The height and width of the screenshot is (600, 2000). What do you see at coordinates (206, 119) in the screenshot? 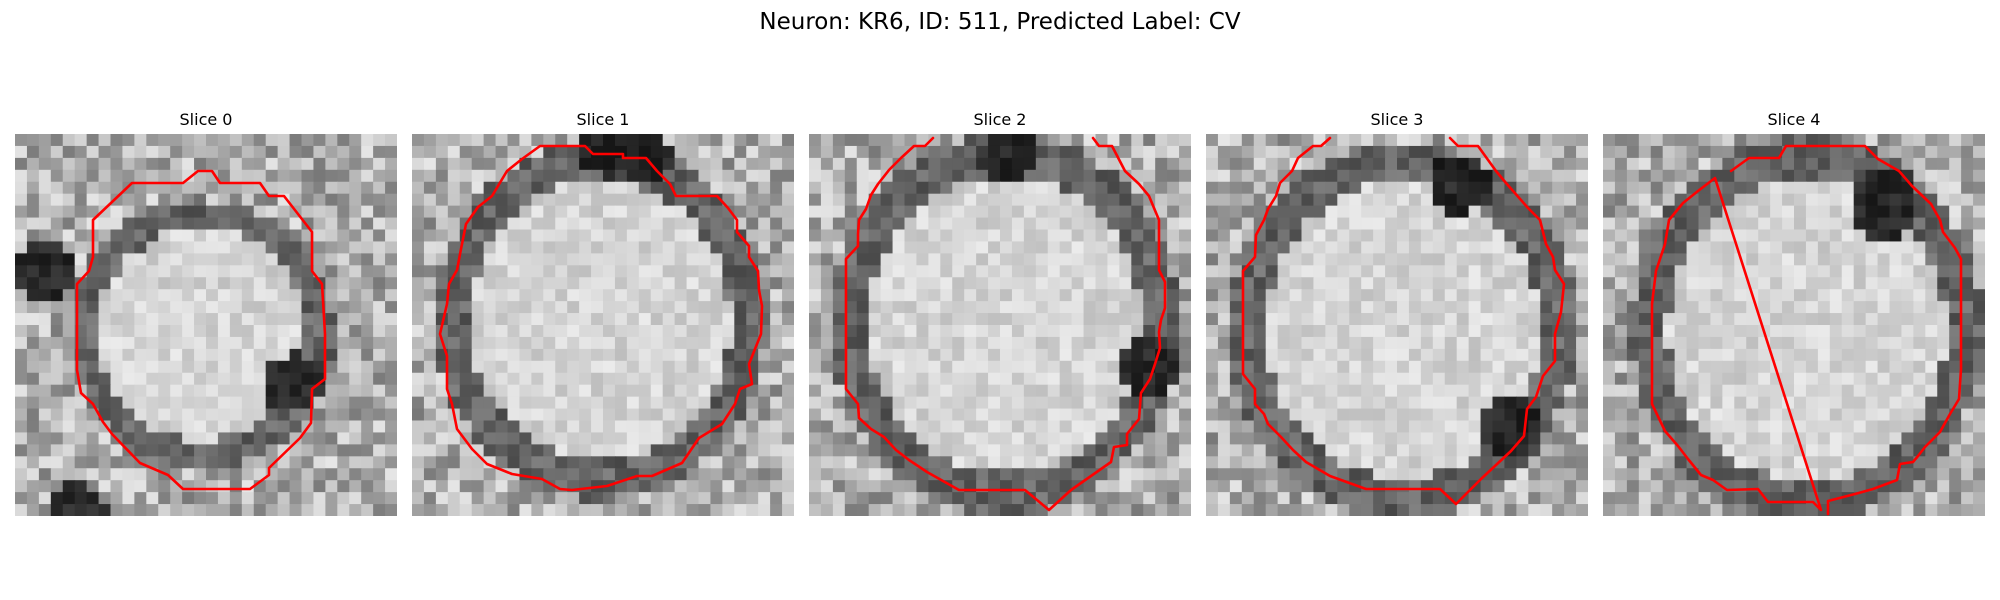
I see `slice-title-0: Slice 0` at bounding box center [206, 119].